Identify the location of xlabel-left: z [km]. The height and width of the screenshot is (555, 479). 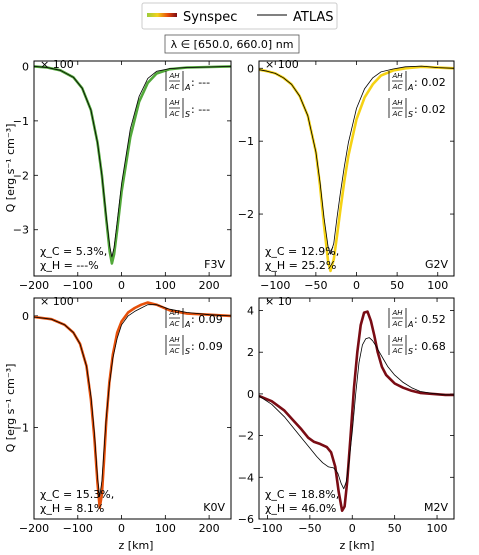
(136, 545).